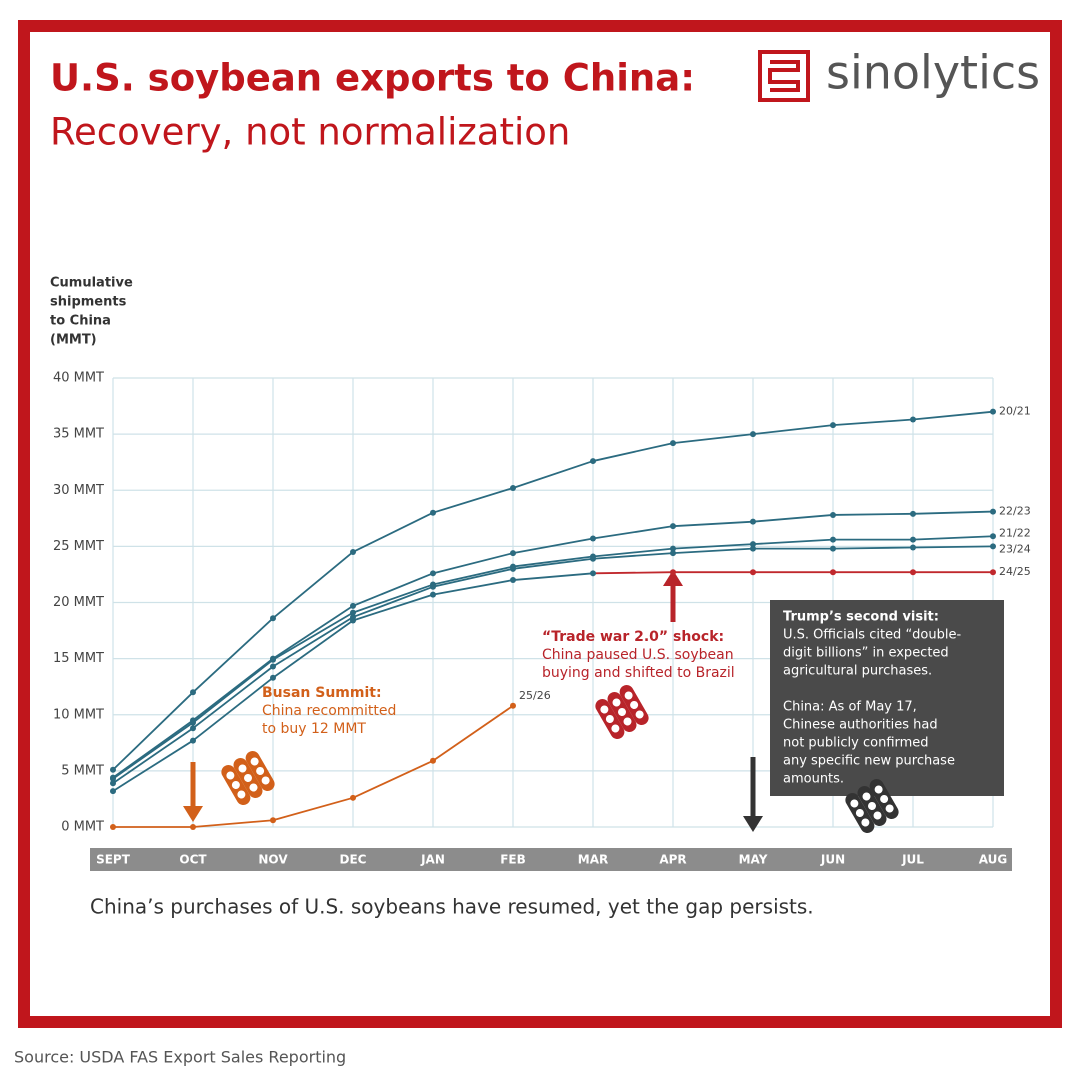 Image resolution: width=1080 pixels, height=1080 pixels. What do you see at coordinates (273, 860) in the screenshot?
I see `x-tick-label: NOV` at bounding box center [273, 860].